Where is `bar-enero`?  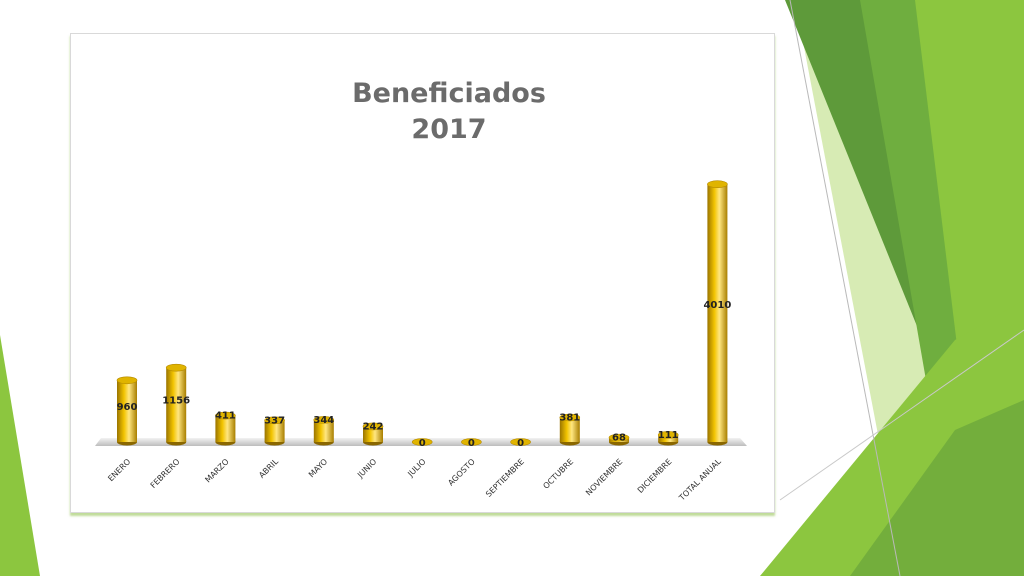
bar-enero is located at coordinates (127, 411).